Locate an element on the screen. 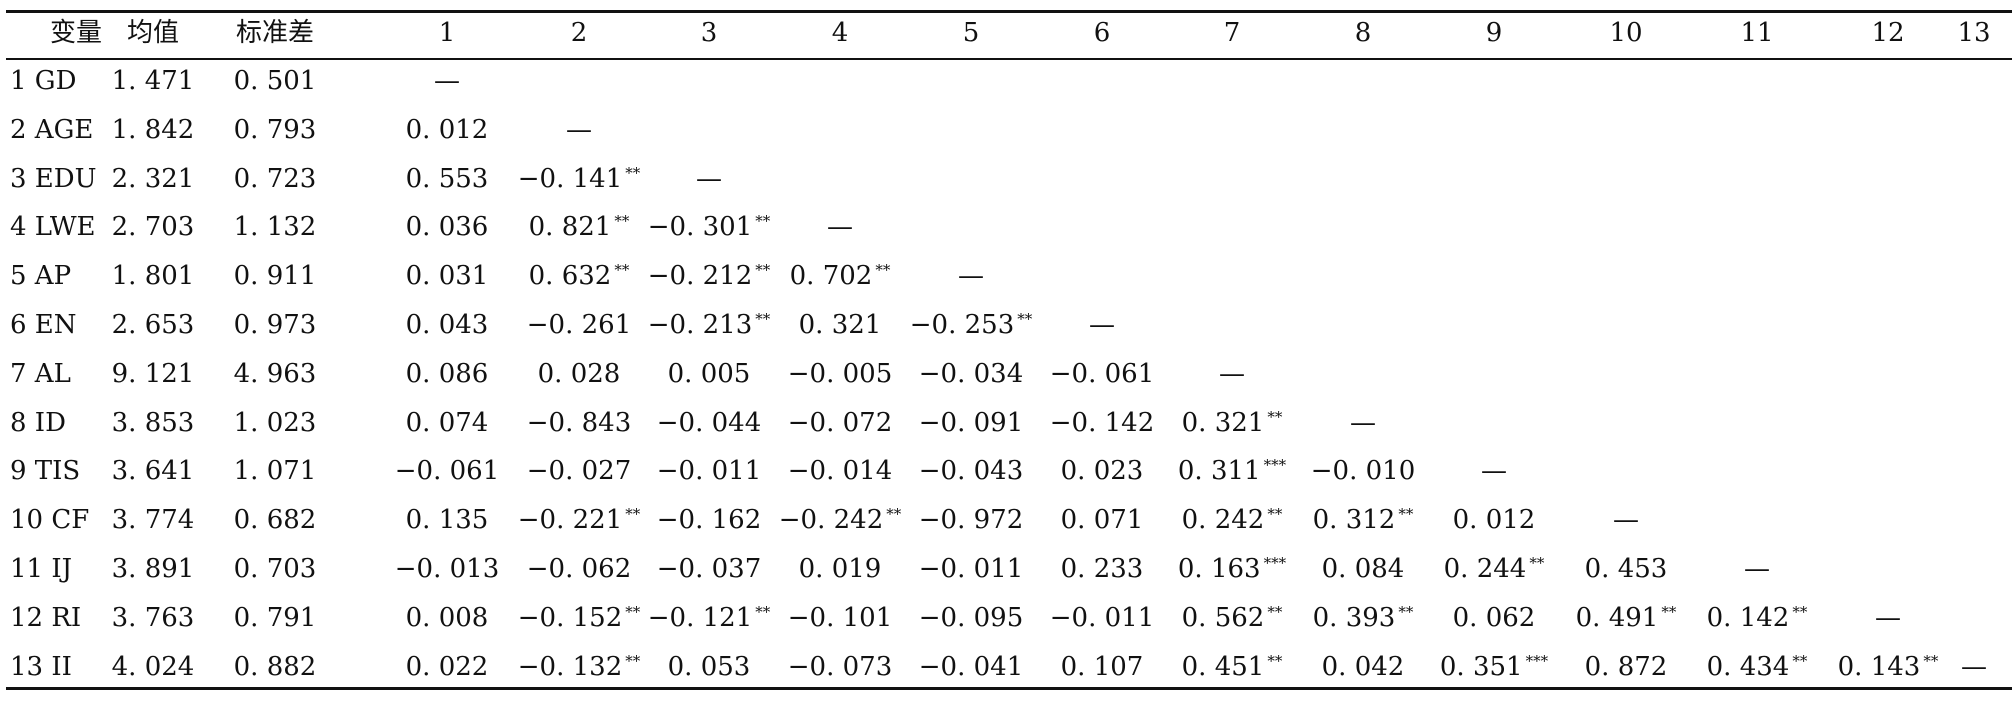 The height and width of the screenshot is (704, 2016). correlation-value: −0. 062 is located at coordinates (579, 569).